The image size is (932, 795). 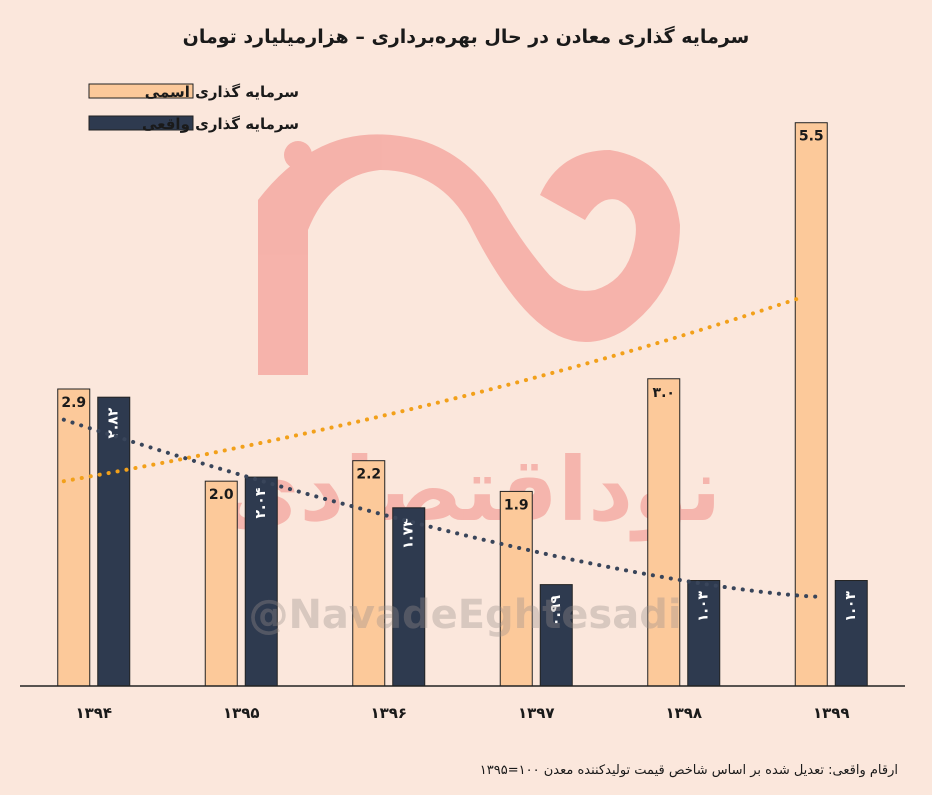 What do you see at coordinates (220, 124) in the screenshot?
I see `legend-label-real: سرمایه گذاری واقعی` at bounding box center [220, 124].